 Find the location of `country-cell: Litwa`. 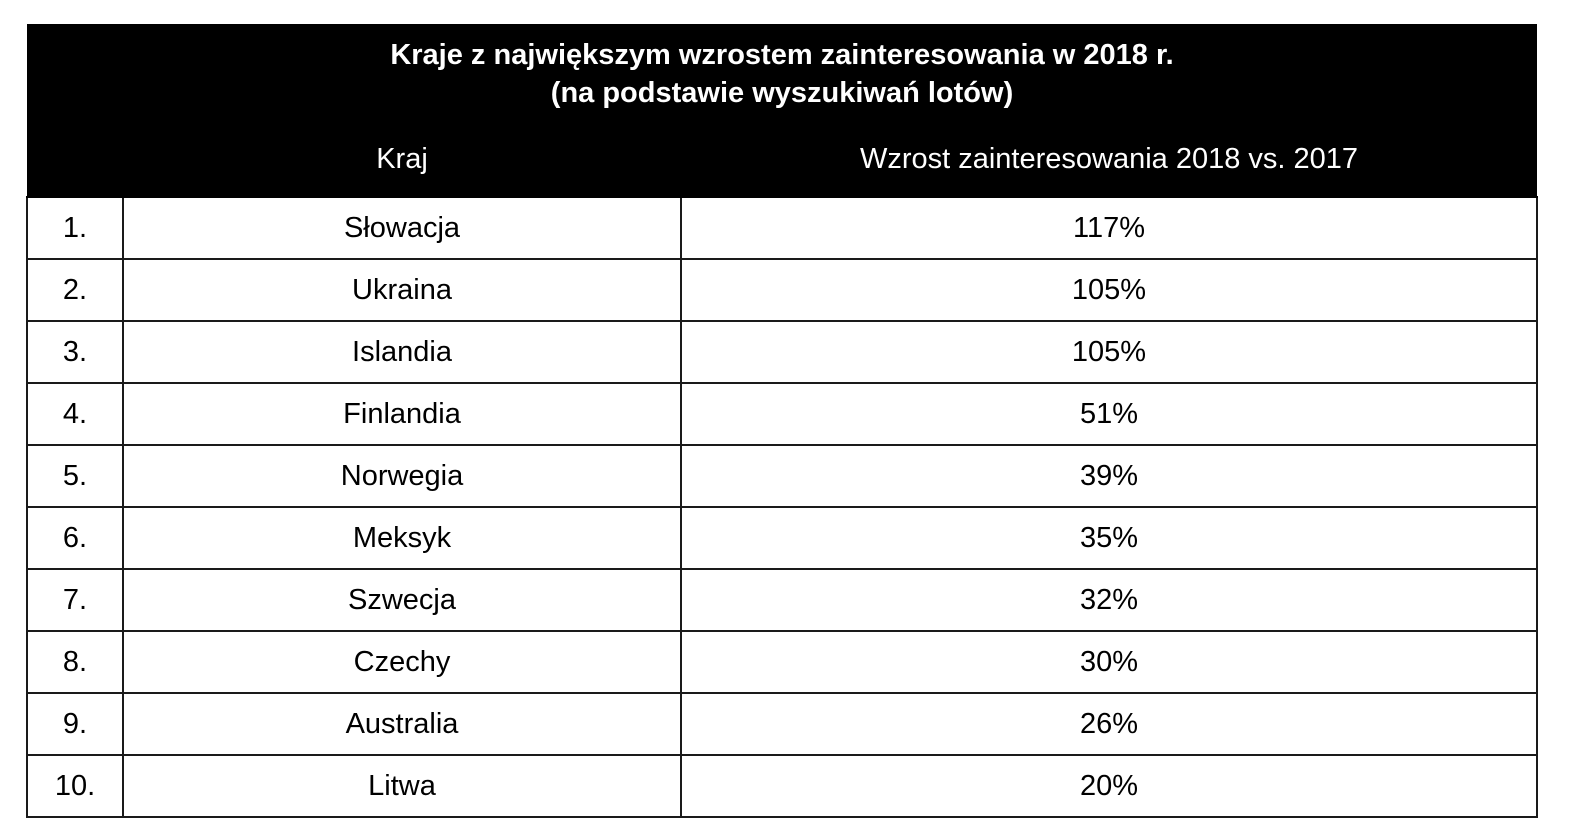

country-cell: Litwa is located at coordinates (402, 786).